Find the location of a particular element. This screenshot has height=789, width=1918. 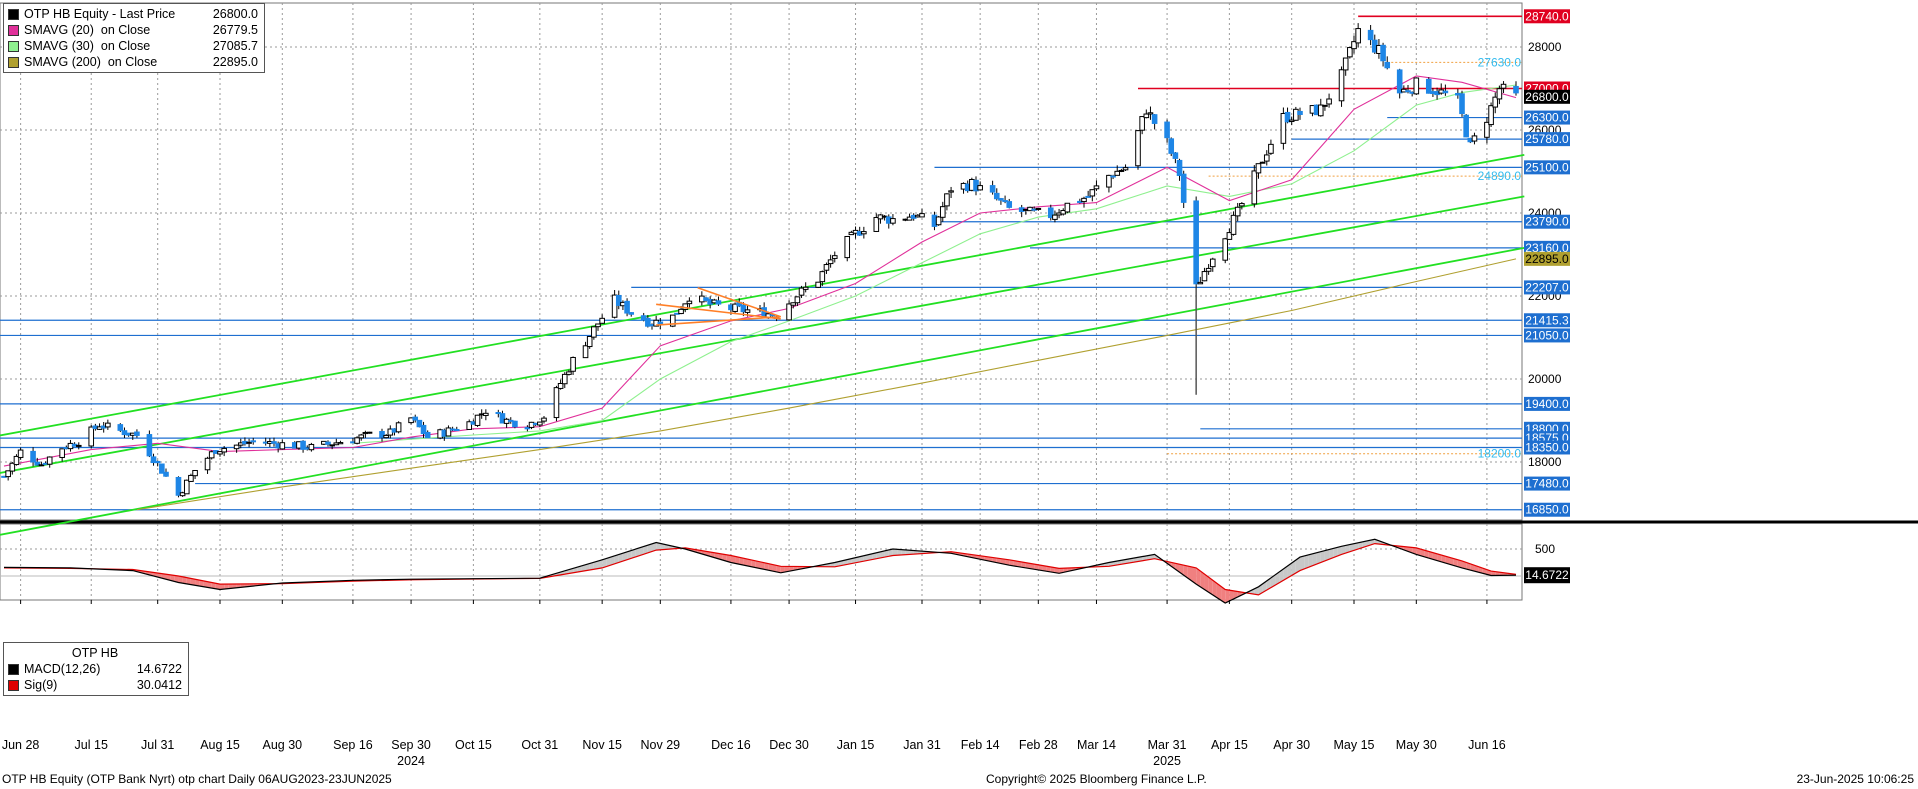

legend-item-sma30: SMAVG (30) on Close 27085.7 is located at coordinates (133, 46).